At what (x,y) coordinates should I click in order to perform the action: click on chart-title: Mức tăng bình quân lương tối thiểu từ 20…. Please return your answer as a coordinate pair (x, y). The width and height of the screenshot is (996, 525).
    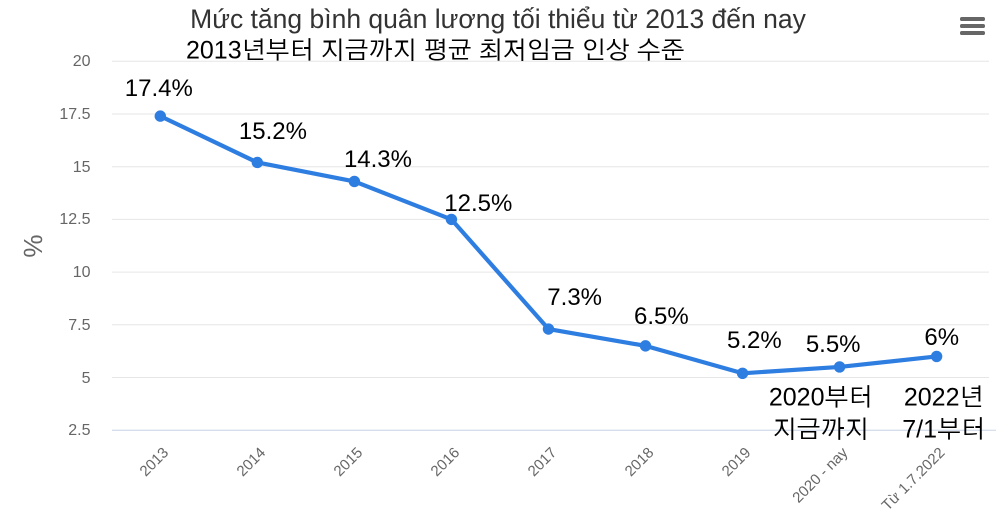
    Looking at the image, I should click on (498, 18).